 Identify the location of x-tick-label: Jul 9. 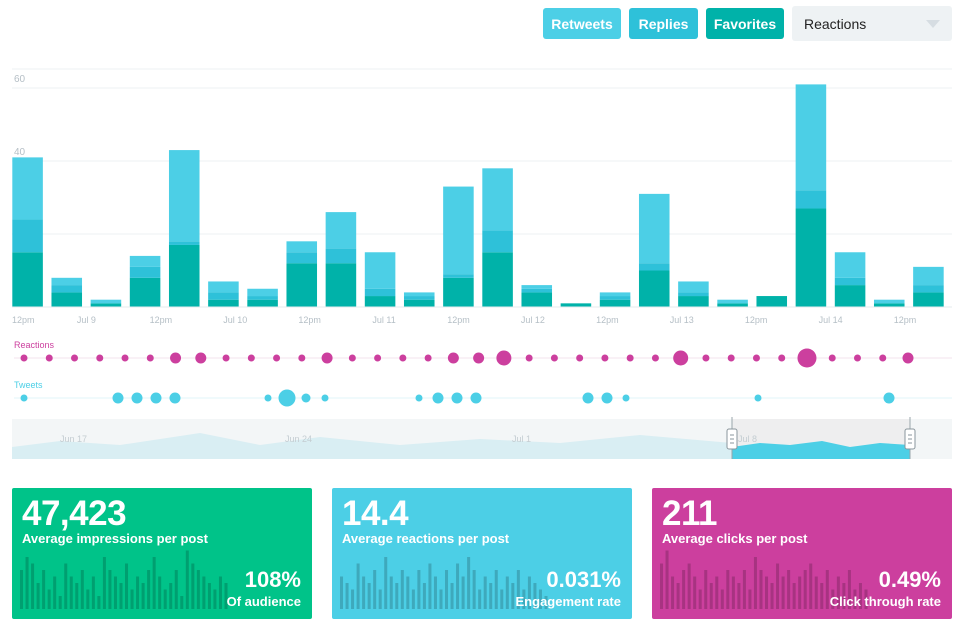
(86, 320).